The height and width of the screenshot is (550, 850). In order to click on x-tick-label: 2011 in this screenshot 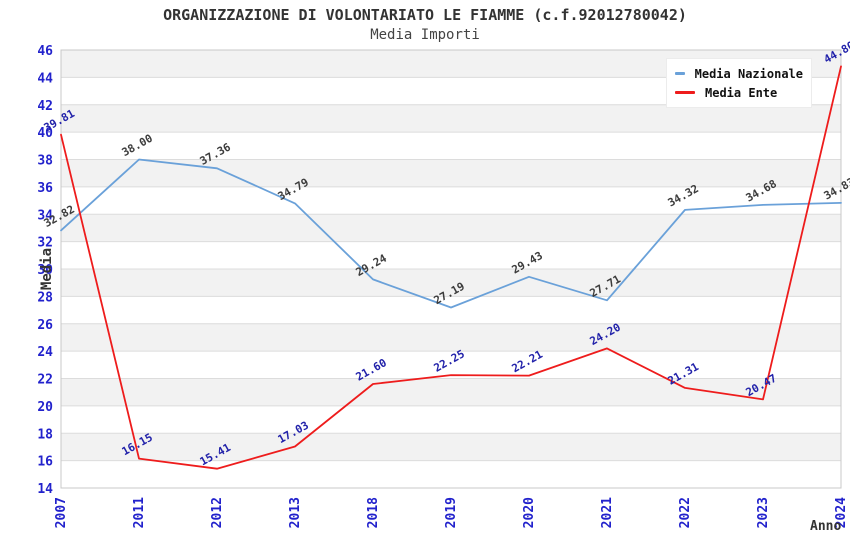, I will do `click(139, 512)`.